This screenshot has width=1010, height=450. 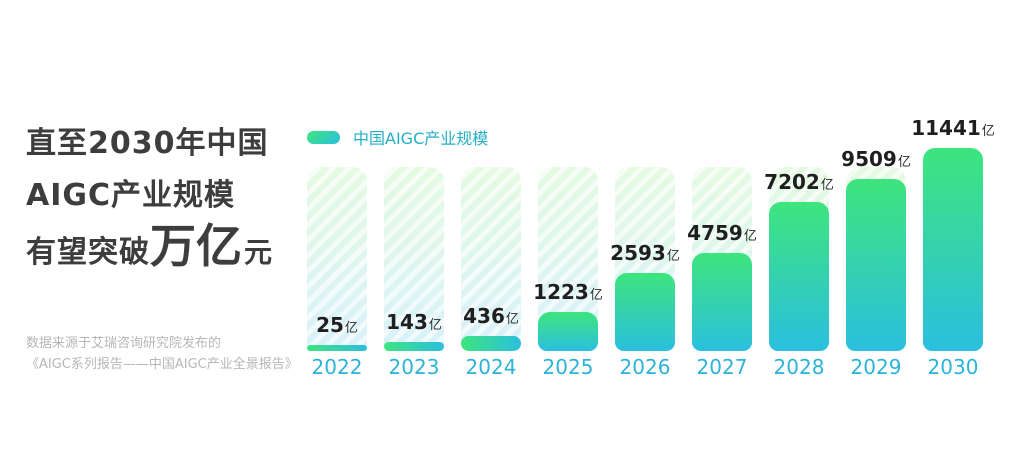 I want to click on year-label-2023: 2023, so click(x=414, y=367).